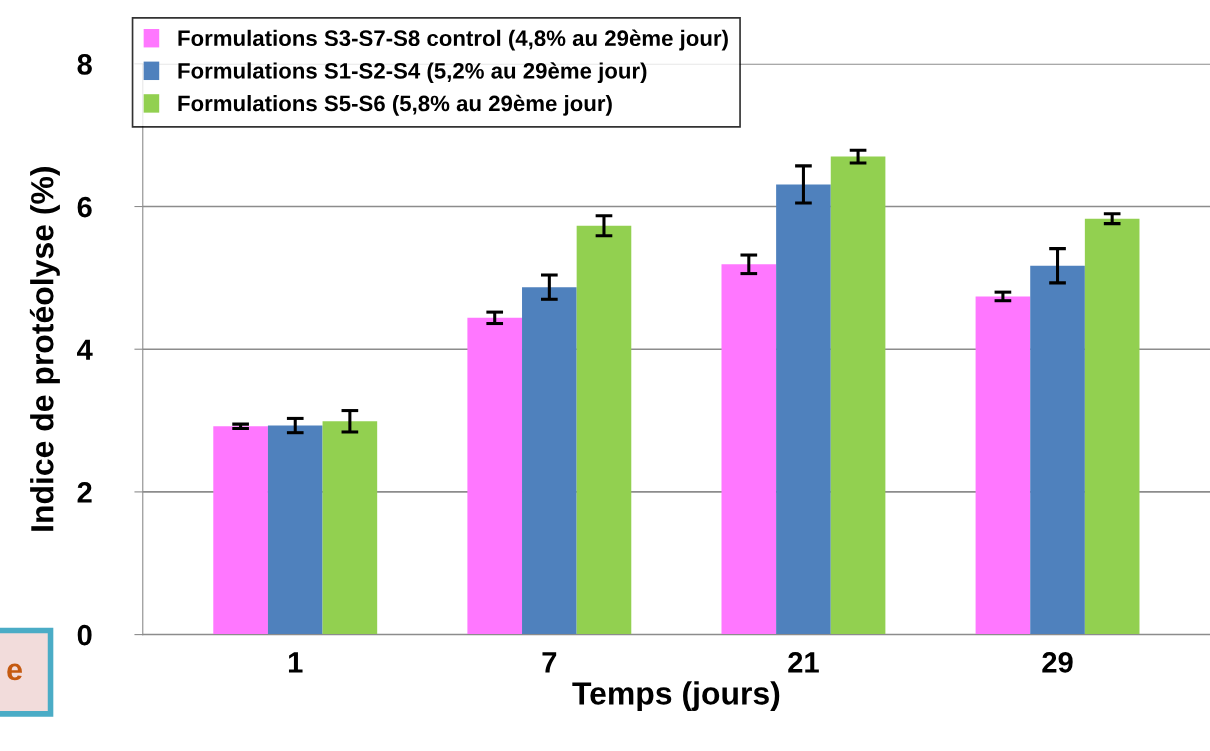 This screenshot has width=1210, height=751. I want to click on x-axis-title: Temps (jours), so click(676, 696).